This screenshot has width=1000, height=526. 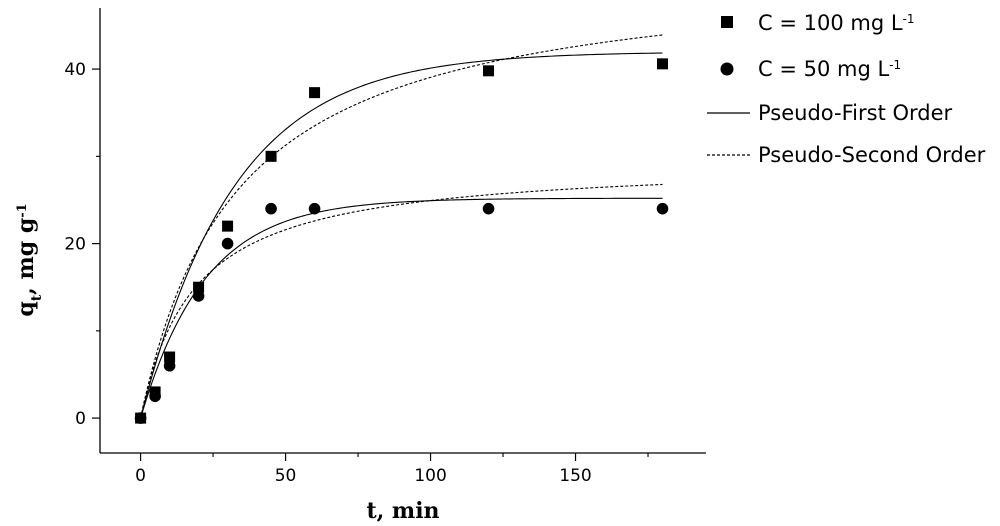 I want to click on x-tick-label: 150, so click(x=575, y=476).